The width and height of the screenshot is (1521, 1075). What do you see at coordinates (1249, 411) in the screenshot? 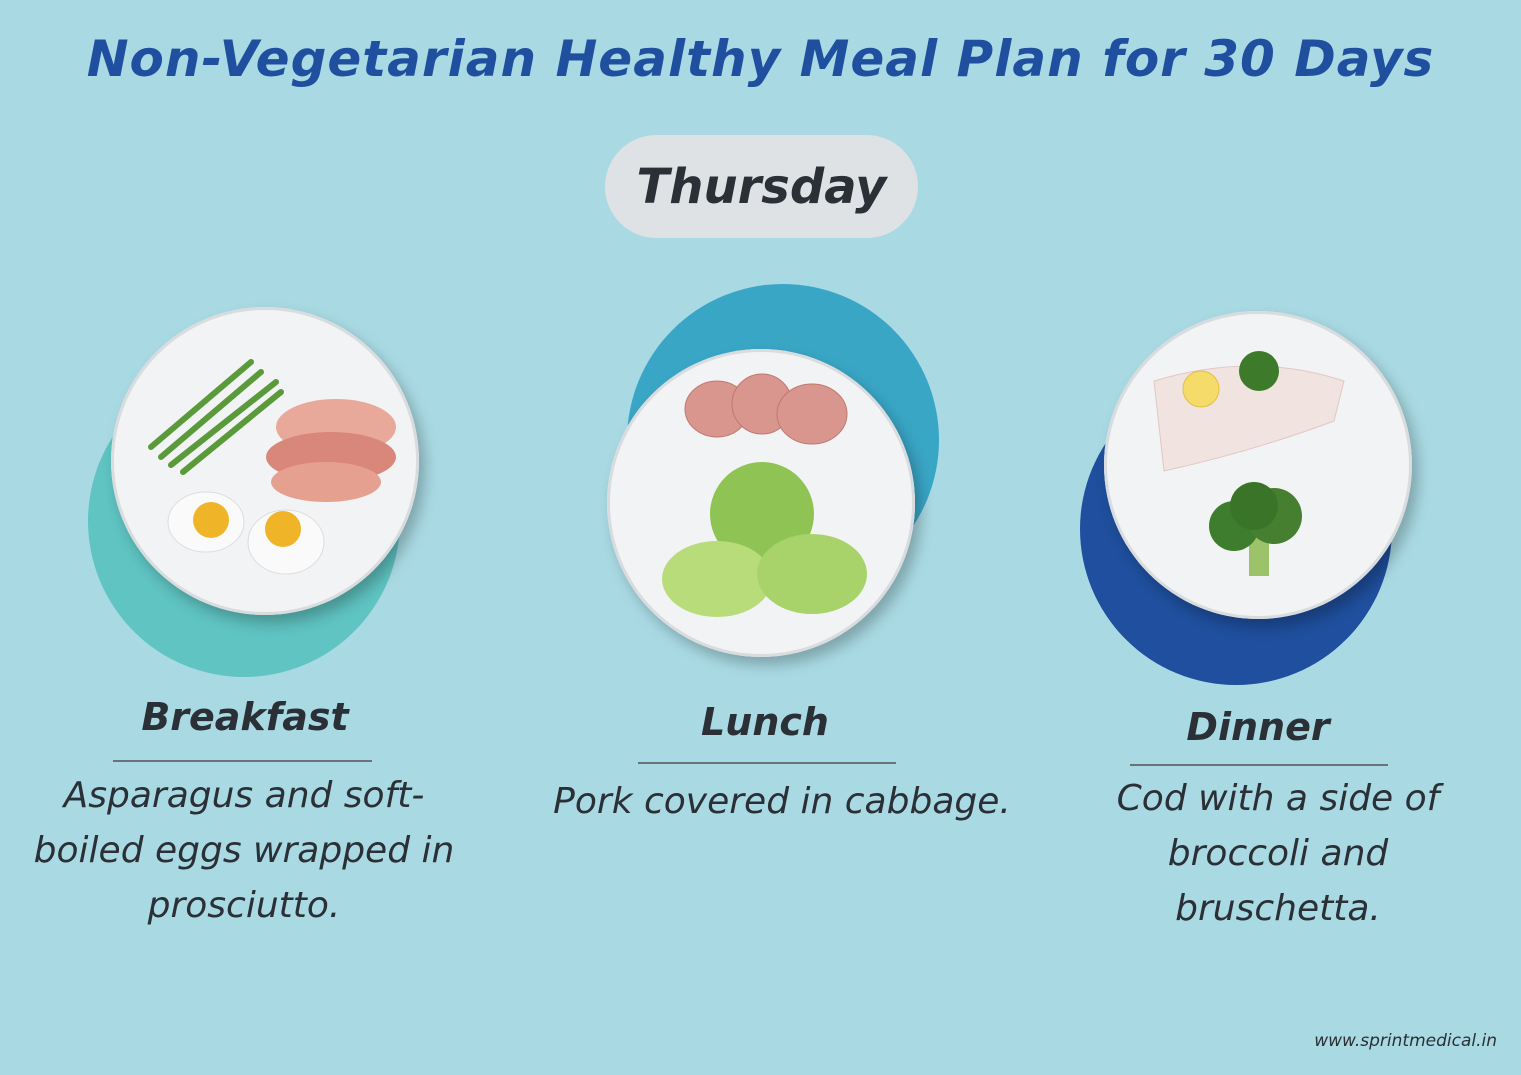
I see `cod-fillet-icon` at bounding box center [1249, 411].